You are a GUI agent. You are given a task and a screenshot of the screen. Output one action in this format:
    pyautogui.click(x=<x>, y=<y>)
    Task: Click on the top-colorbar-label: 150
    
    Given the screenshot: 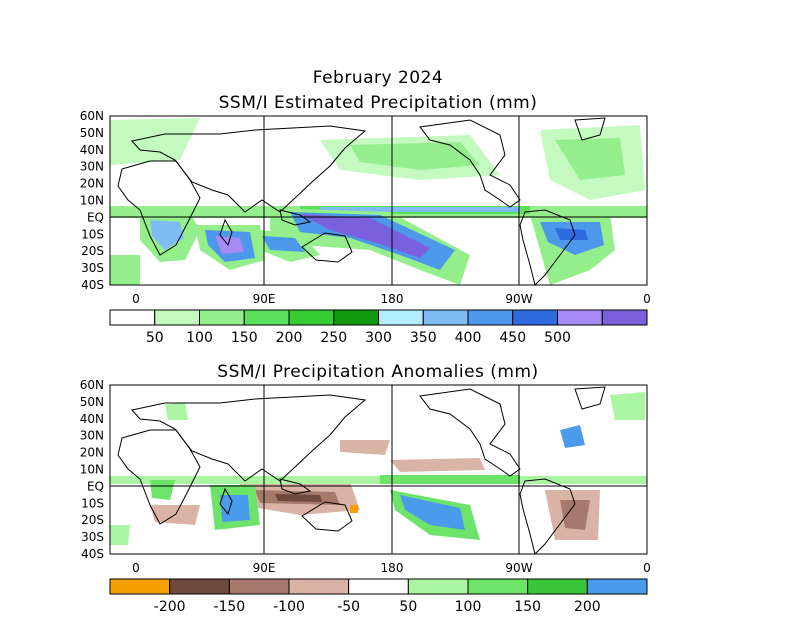 What is the action you would take?
    pyautogui.click(x=244, y=338)
    